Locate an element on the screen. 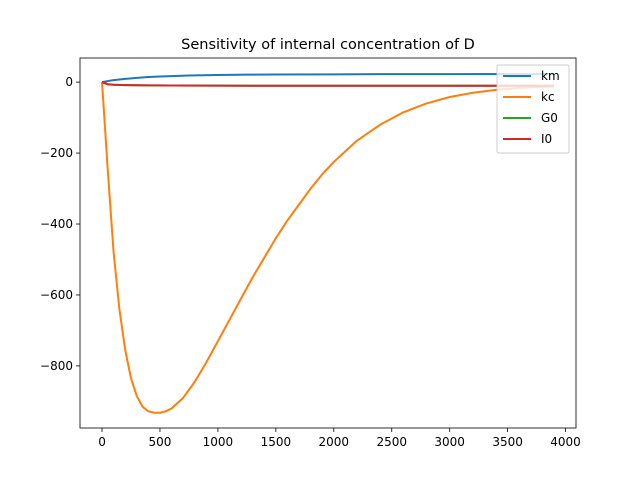 The width and height of the screenshot is (640, 480). y-tick-label: −800 is located at coordinates (56, 366).